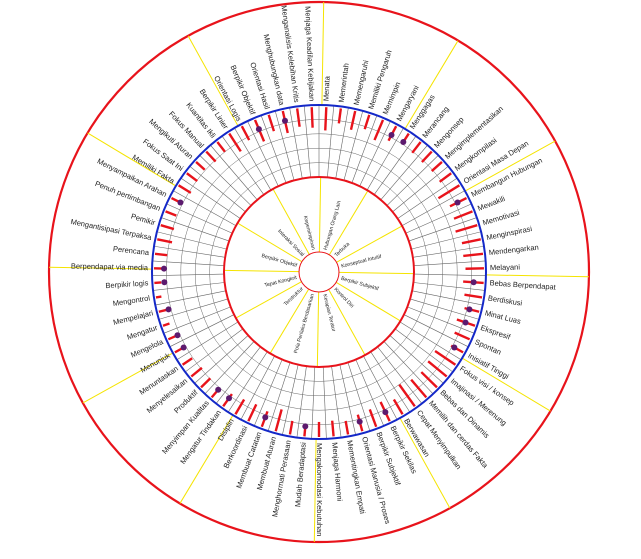  Describe the element at coordinates (501, 217) in the screenshot. I see `trait-label: Memotivasi` at that location.